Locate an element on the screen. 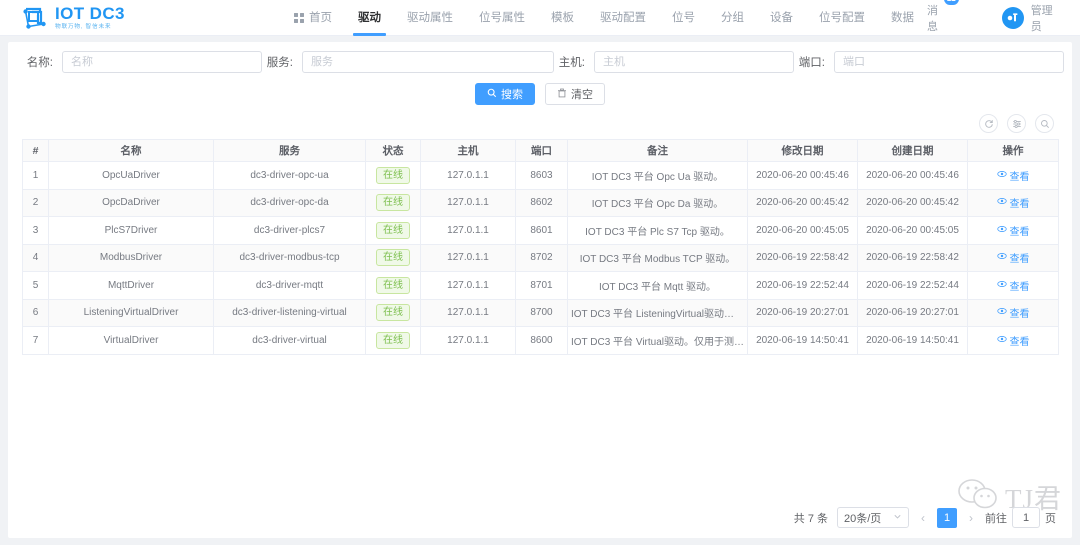 Image resolution: width=1080 pixels, height=545 pixels. search-size-icon is located at coordinates (1044, 123).